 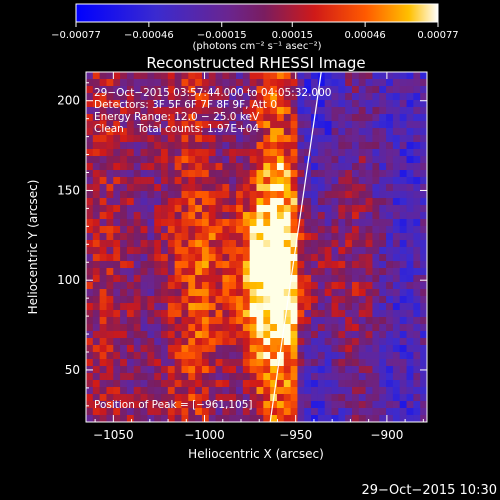 What do you see at coordinates (68, 101) in the screenshot?
I see `y-tick-label: 200` at bounding box center [68, 101].